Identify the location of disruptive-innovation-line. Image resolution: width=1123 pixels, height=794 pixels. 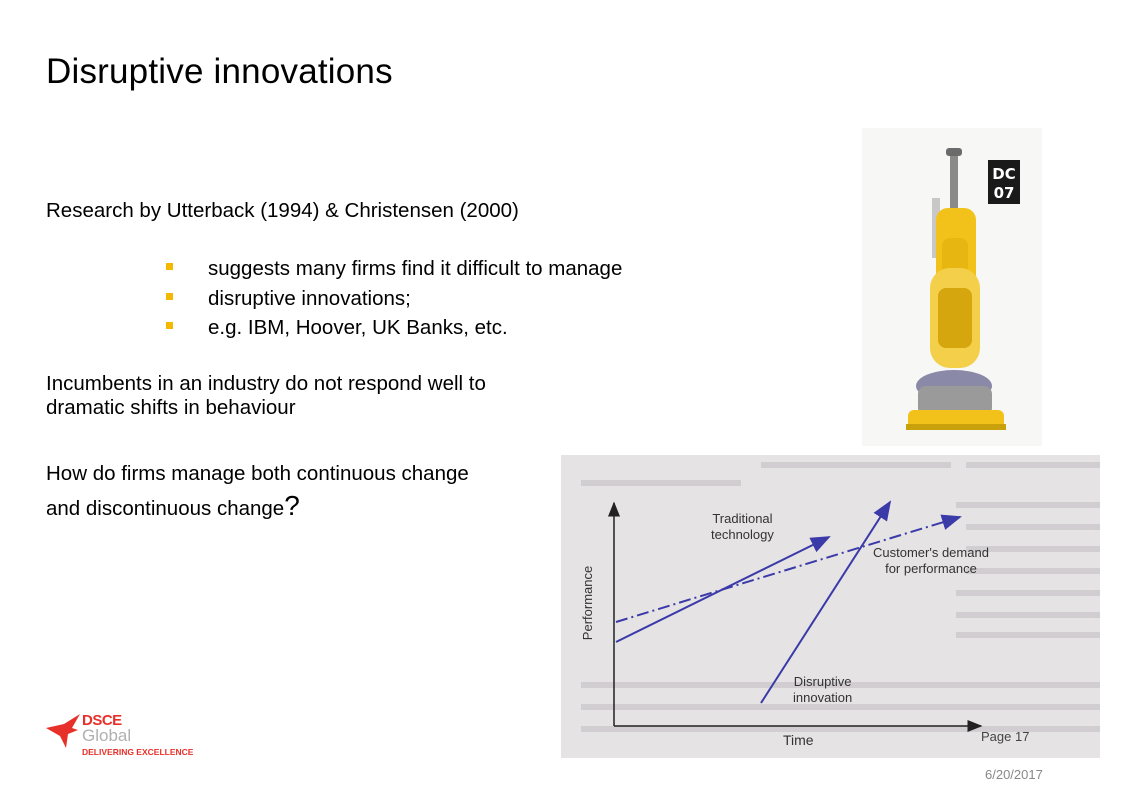
(826, 602).